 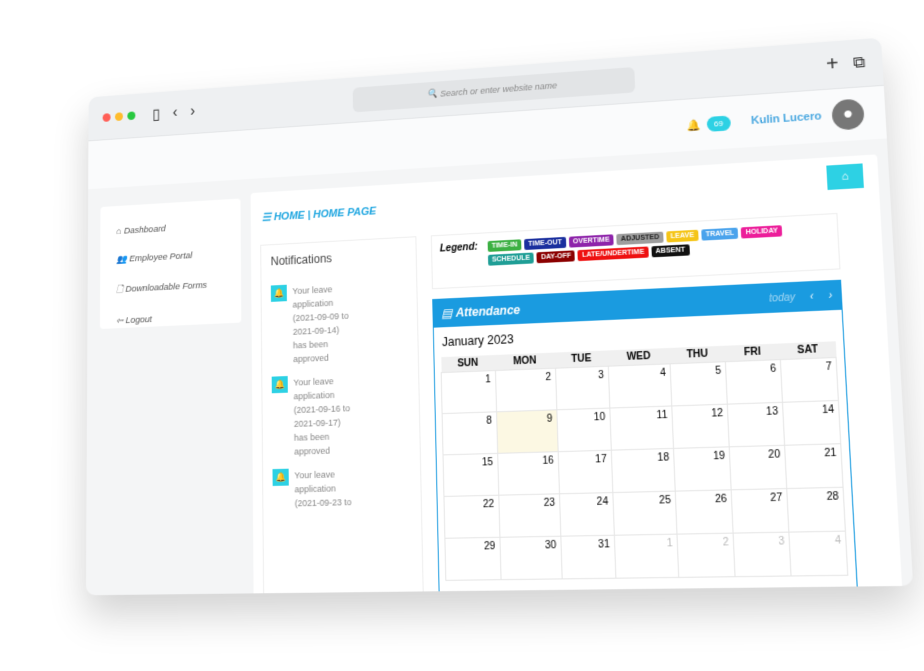 What do you see at coordinates (786, 119) in the screenshot?
I see `user-name: Kulin Lucero` at bounding box center [786, 119].